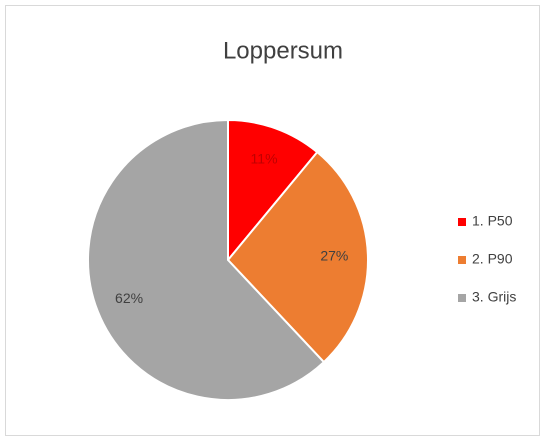 The width and height of the screenshot is (544, 441). I want to click on legend-label: 3. Grijs, so click(494, 297).